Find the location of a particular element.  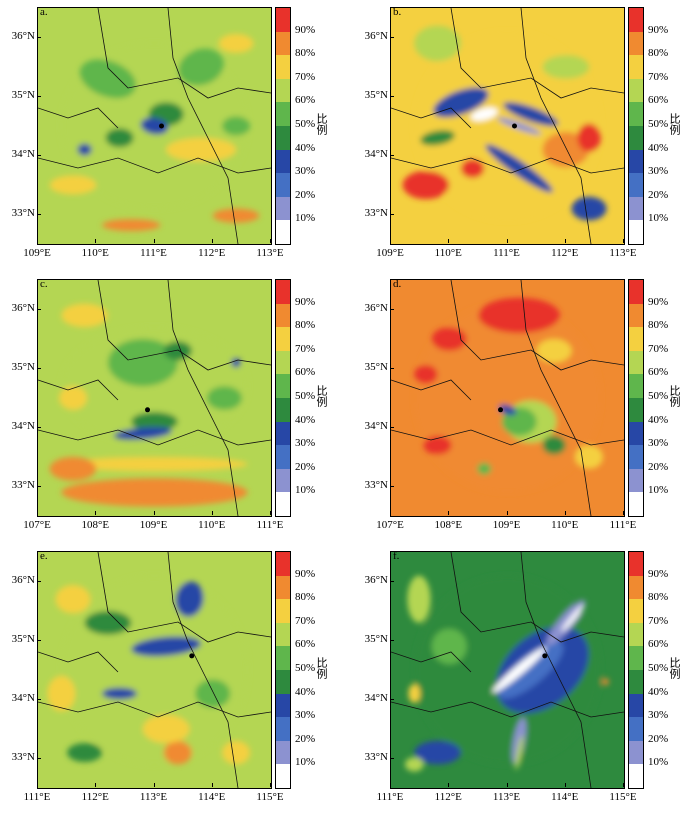

panel-label: f. is located at coordinates (396, 556).